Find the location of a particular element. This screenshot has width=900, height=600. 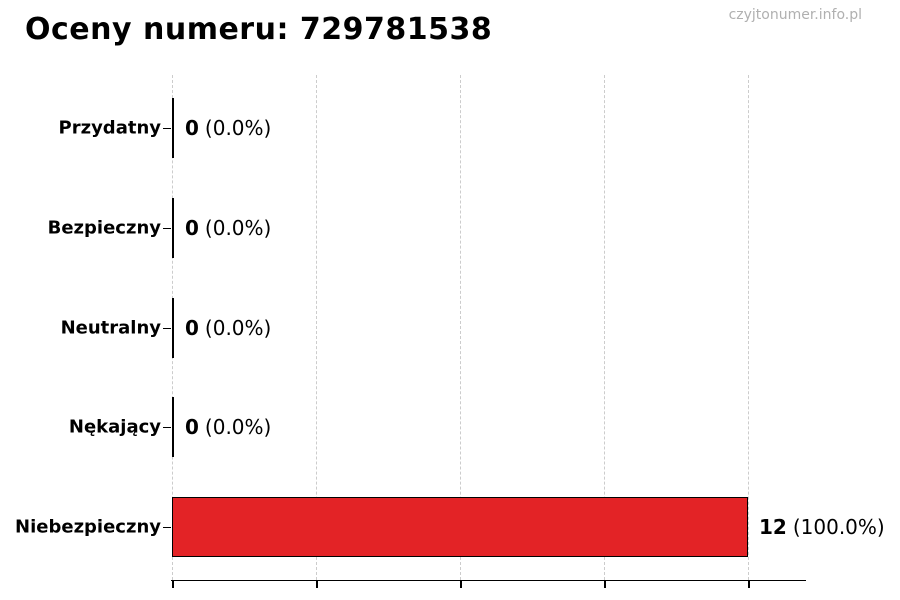

bar-row-neutralny: Neutralny 0 (0.0%) is located at coordinates (450, 328).